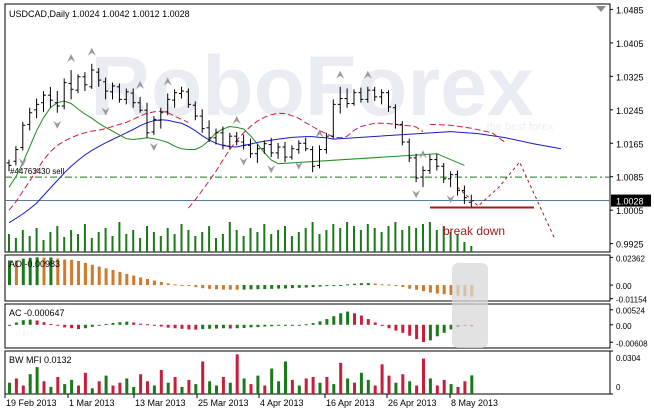 Image resolution: width=654 pixels, height=417 pixels. I want to click on bwmfi-panel: 0.0304 0 BW MFI 0.0132, so click(324, 372).